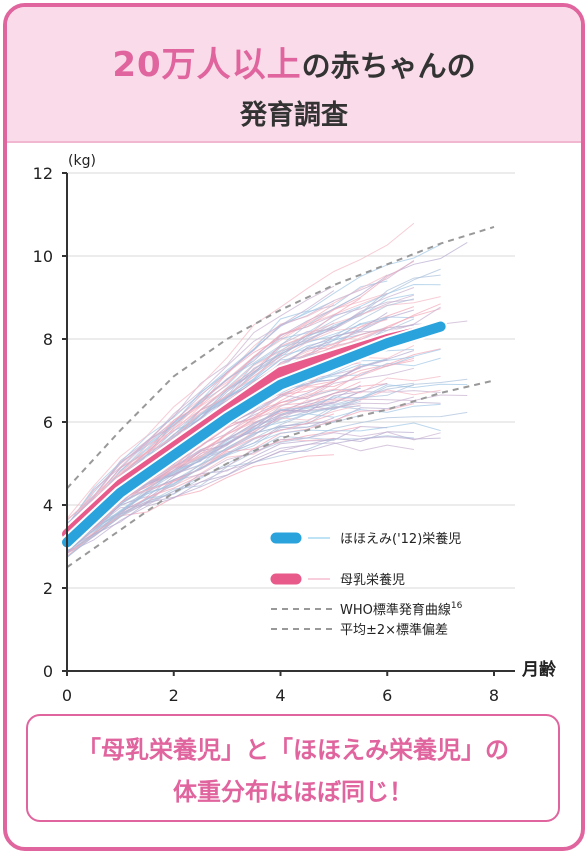  Describe the element at coordinates (43, 173) in the screenshot. I see `y-tick-label: 12` at that location.